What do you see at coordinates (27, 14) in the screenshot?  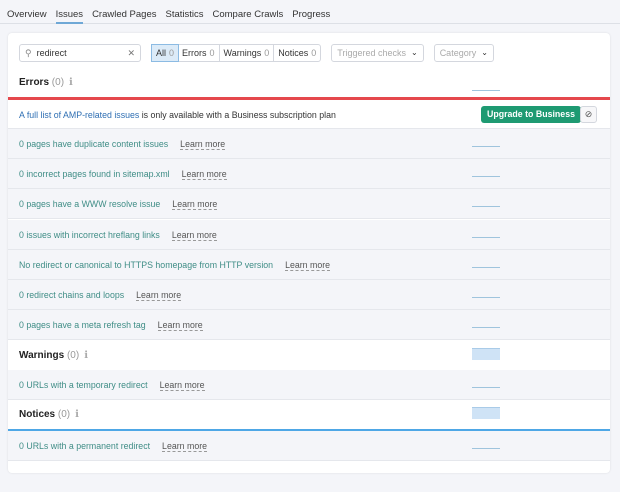 I see `tab-overview: Overview` at bounding box center [27, 14].